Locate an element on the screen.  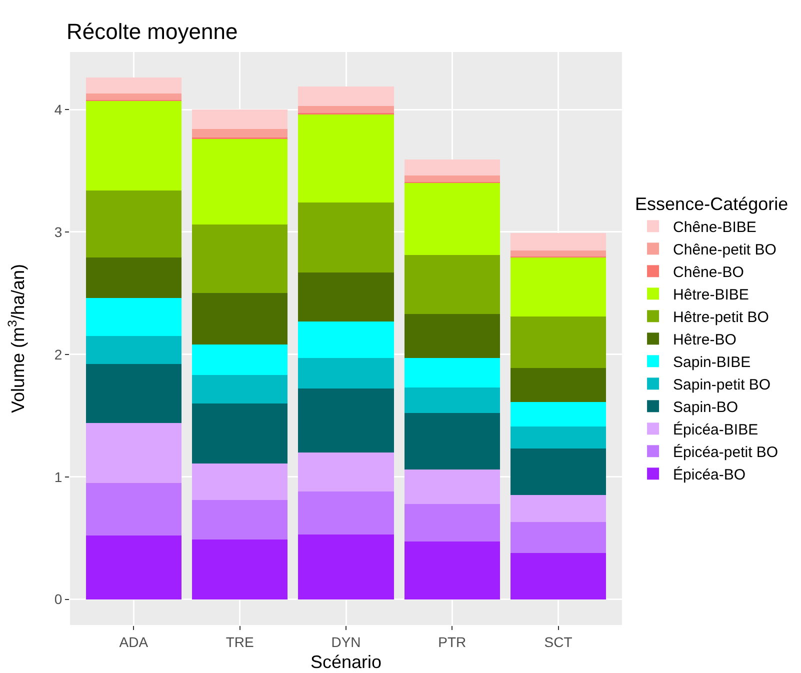
x-tick-label: DYN is located at coordinates (346, 642).